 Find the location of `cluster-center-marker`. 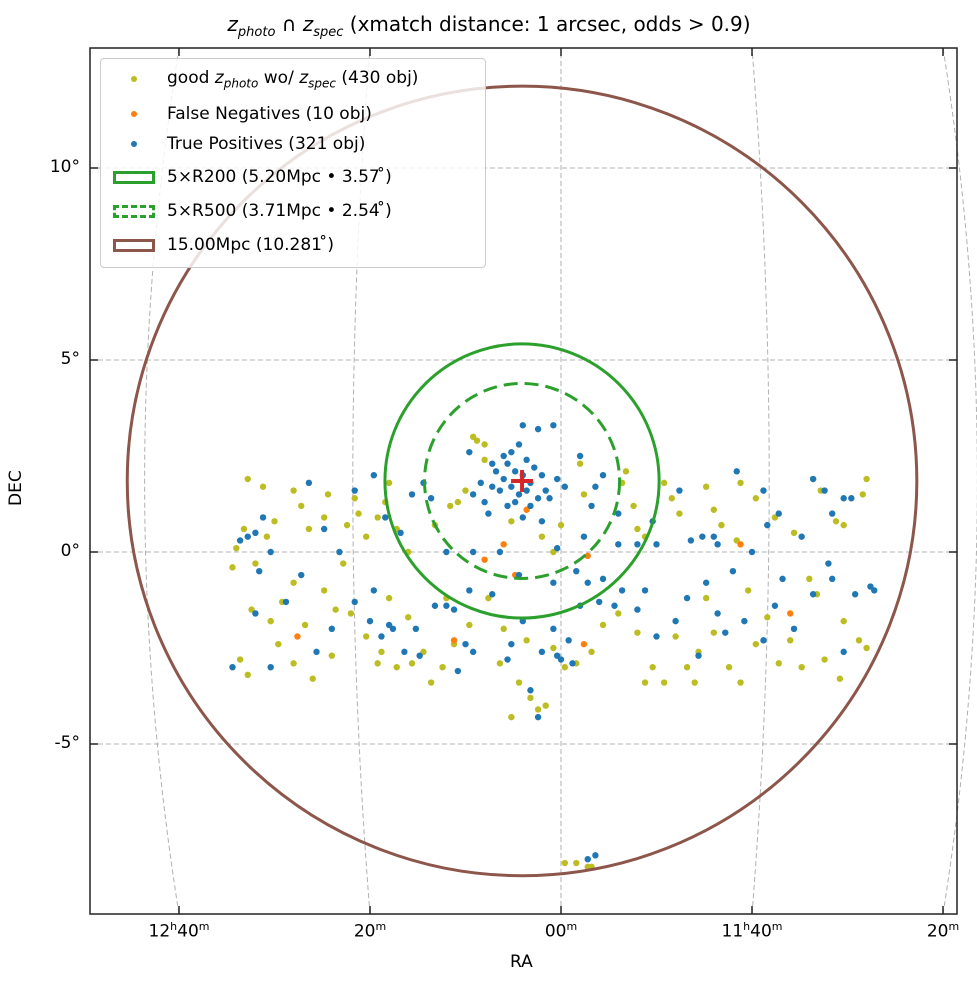

cluster-center-marker is located at coordinates (522, 480).